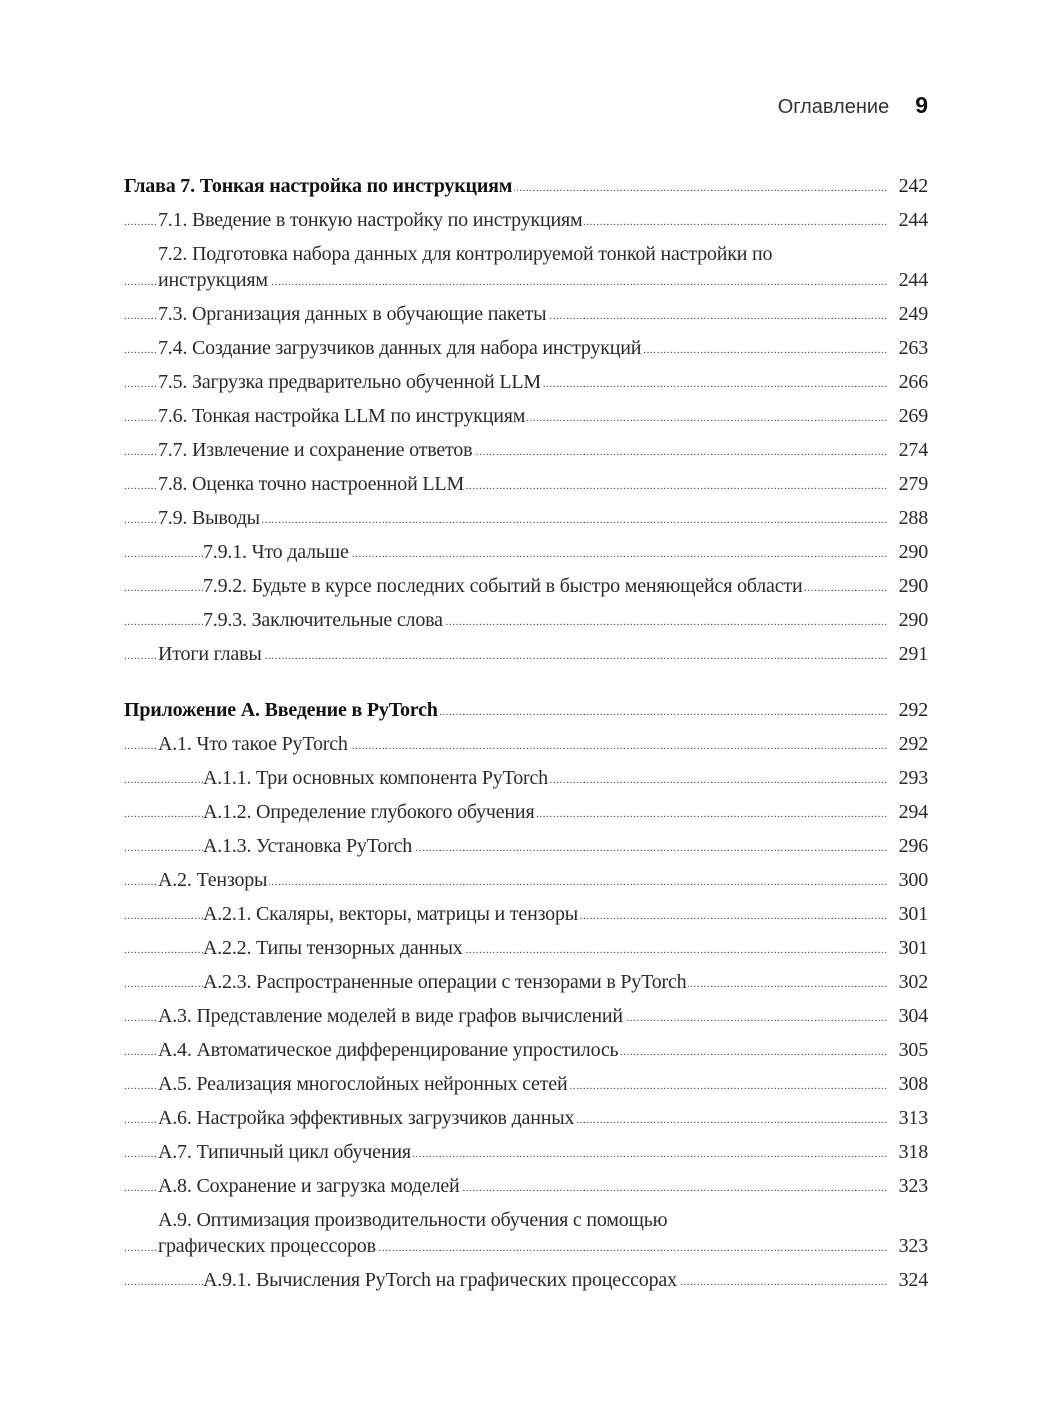 The height and width of the screenshot is (1421, 1055). What do you see at coordinates (913, 1152) in the screenshot?
I see `toc-entry-page: 318` at bounding box center [913, 1152].